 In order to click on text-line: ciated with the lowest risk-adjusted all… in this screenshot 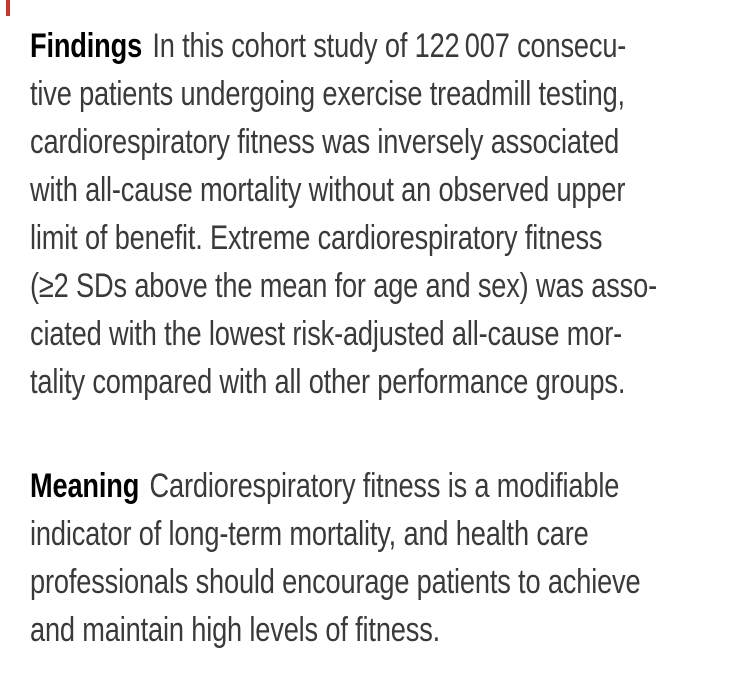, I will do `click(326, 334)`.